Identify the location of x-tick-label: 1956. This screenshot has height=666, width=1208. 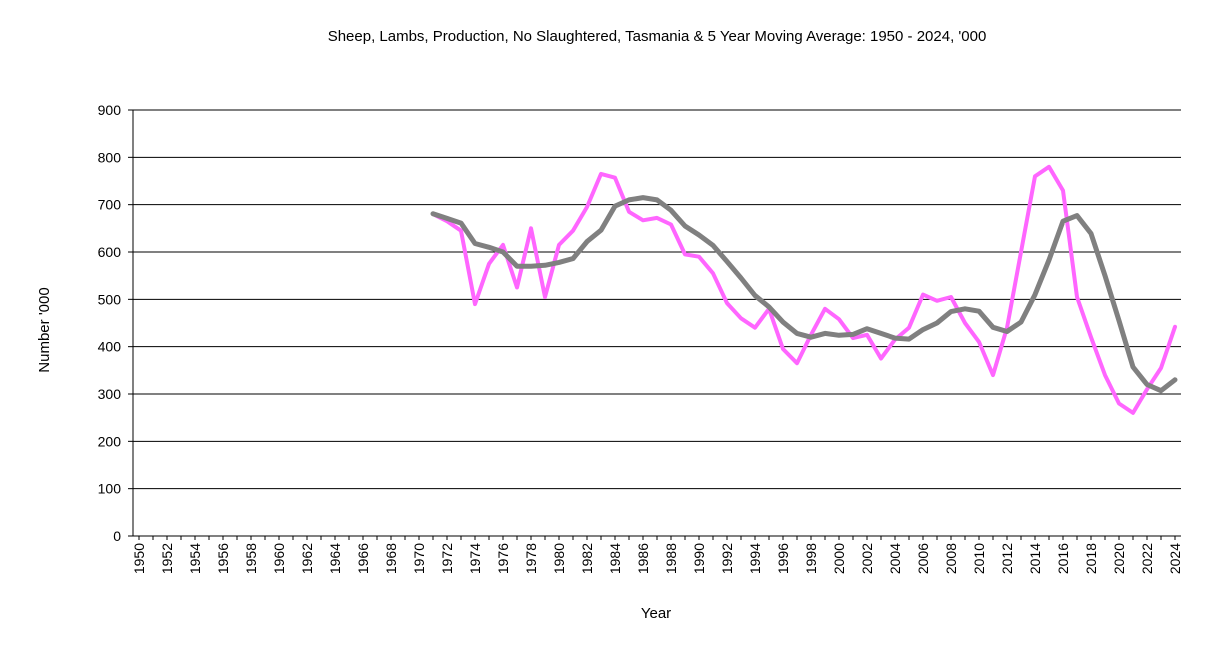
(223, 558).